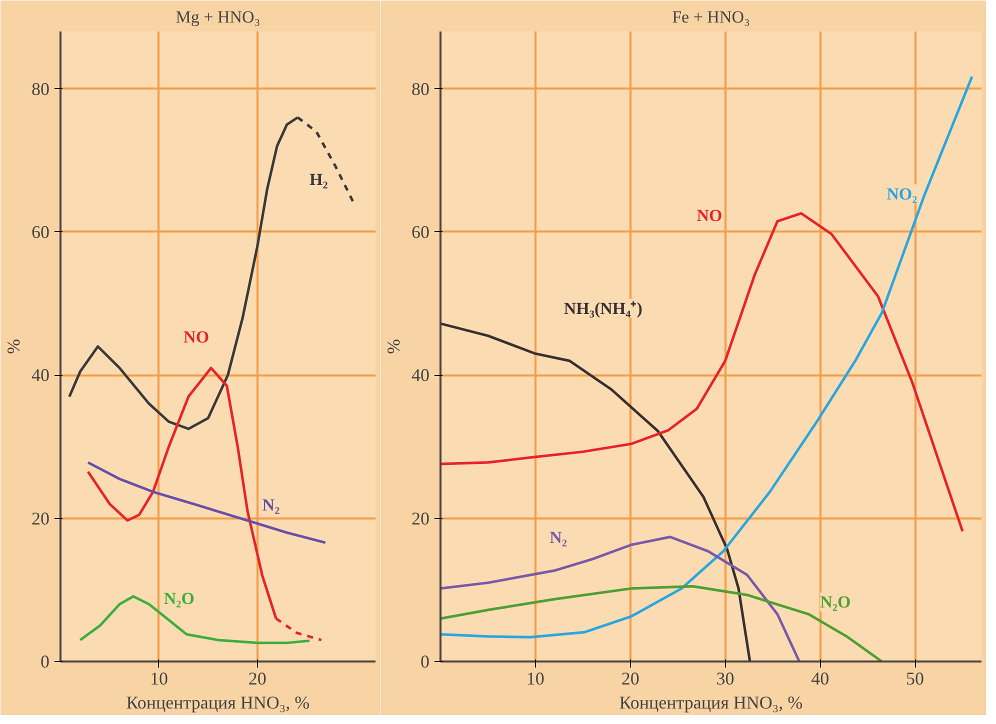 This screenshot has width=996, height=724. Describe the element at coordinates (711, 17) in the screenshot. I see `chart-title: Fe + HNO₃` at that location.